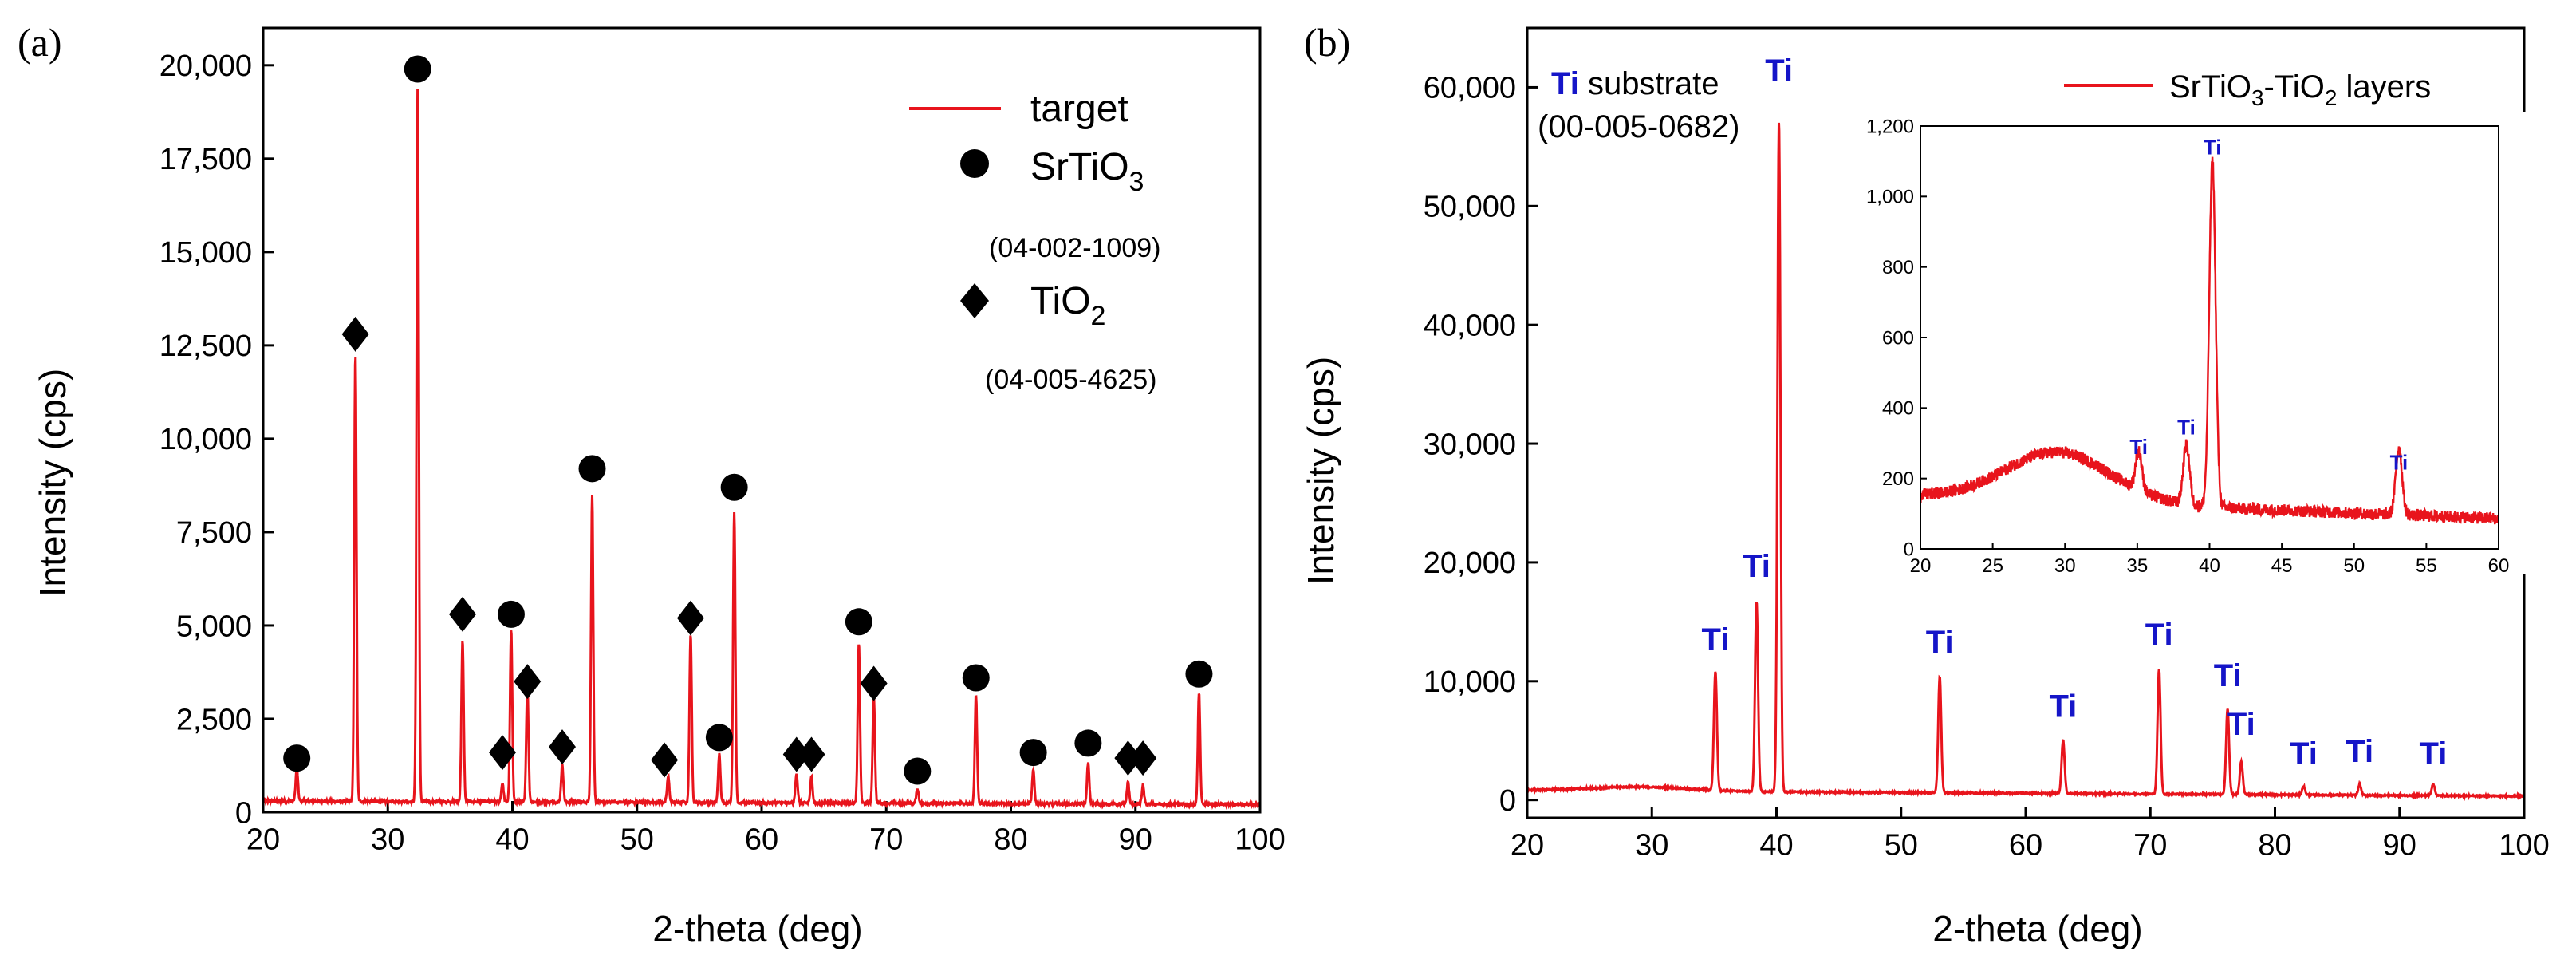 The height and width of the screenshot is (967, 2576). What do you see at coordinates (757, 928) in the screenshot?
I see `panel-a-xlabel: 2-theta (deg)` at bounding box center [757, 928].